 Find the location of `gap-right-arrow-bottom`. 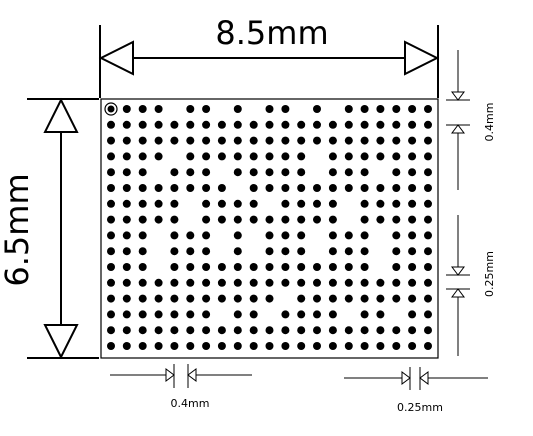

gap-right-arrow-bottom is located at coordinates (458, 293).